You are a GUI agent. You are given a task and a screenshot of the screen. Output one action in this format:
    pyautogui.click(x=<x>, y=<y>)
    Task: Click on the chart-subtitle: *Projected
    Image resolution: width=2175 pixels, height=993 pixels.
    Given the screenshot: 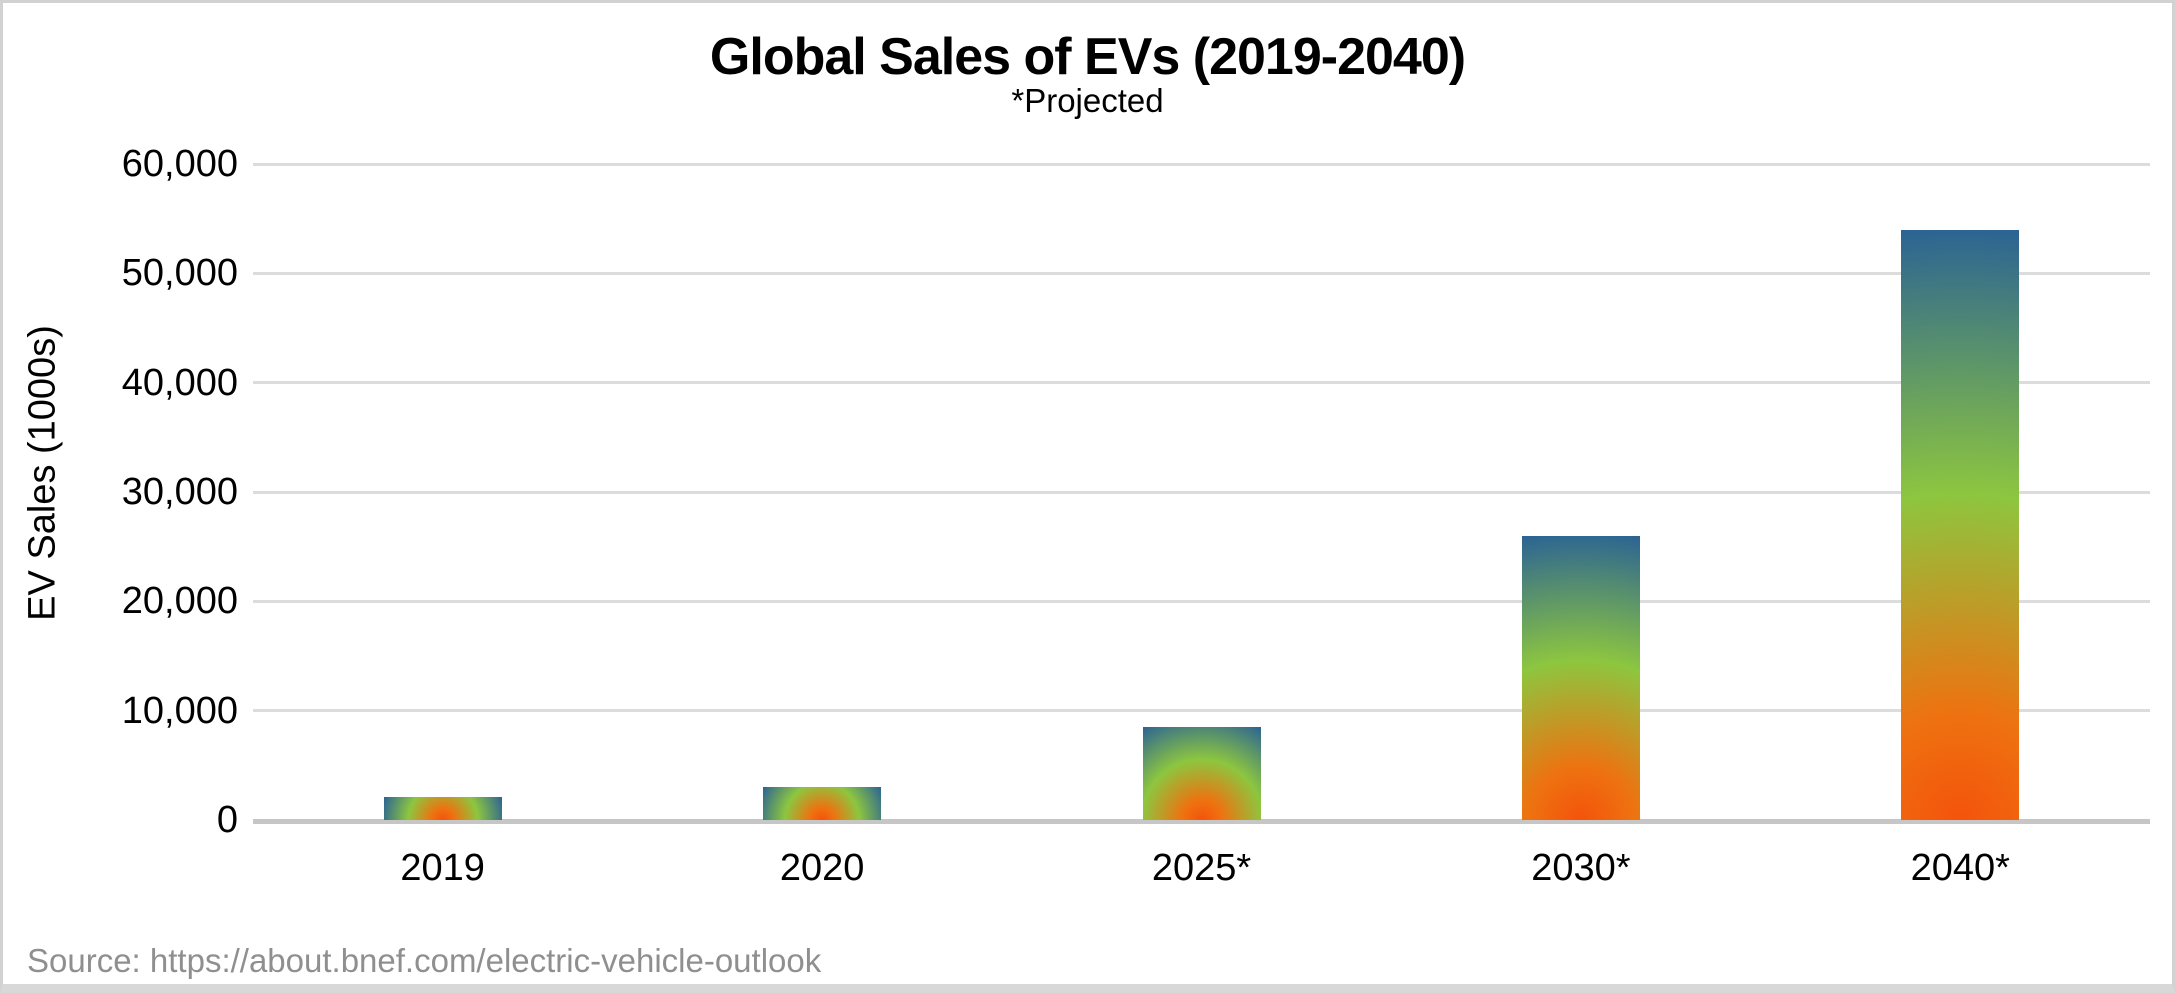 What is the action you would take?
    pyautogui.click(x=1087, y=100)
    